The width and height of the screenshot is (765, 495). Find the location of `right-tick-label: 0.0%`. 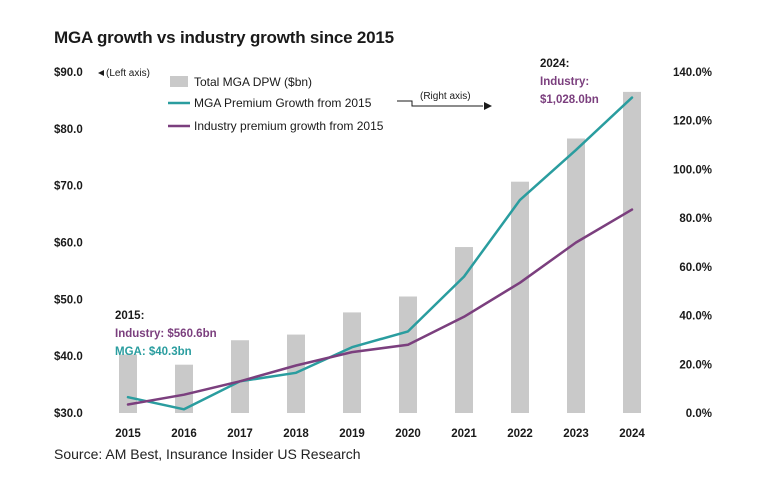

right-tick-label: 0.0% is located at coordinates (699, 414).